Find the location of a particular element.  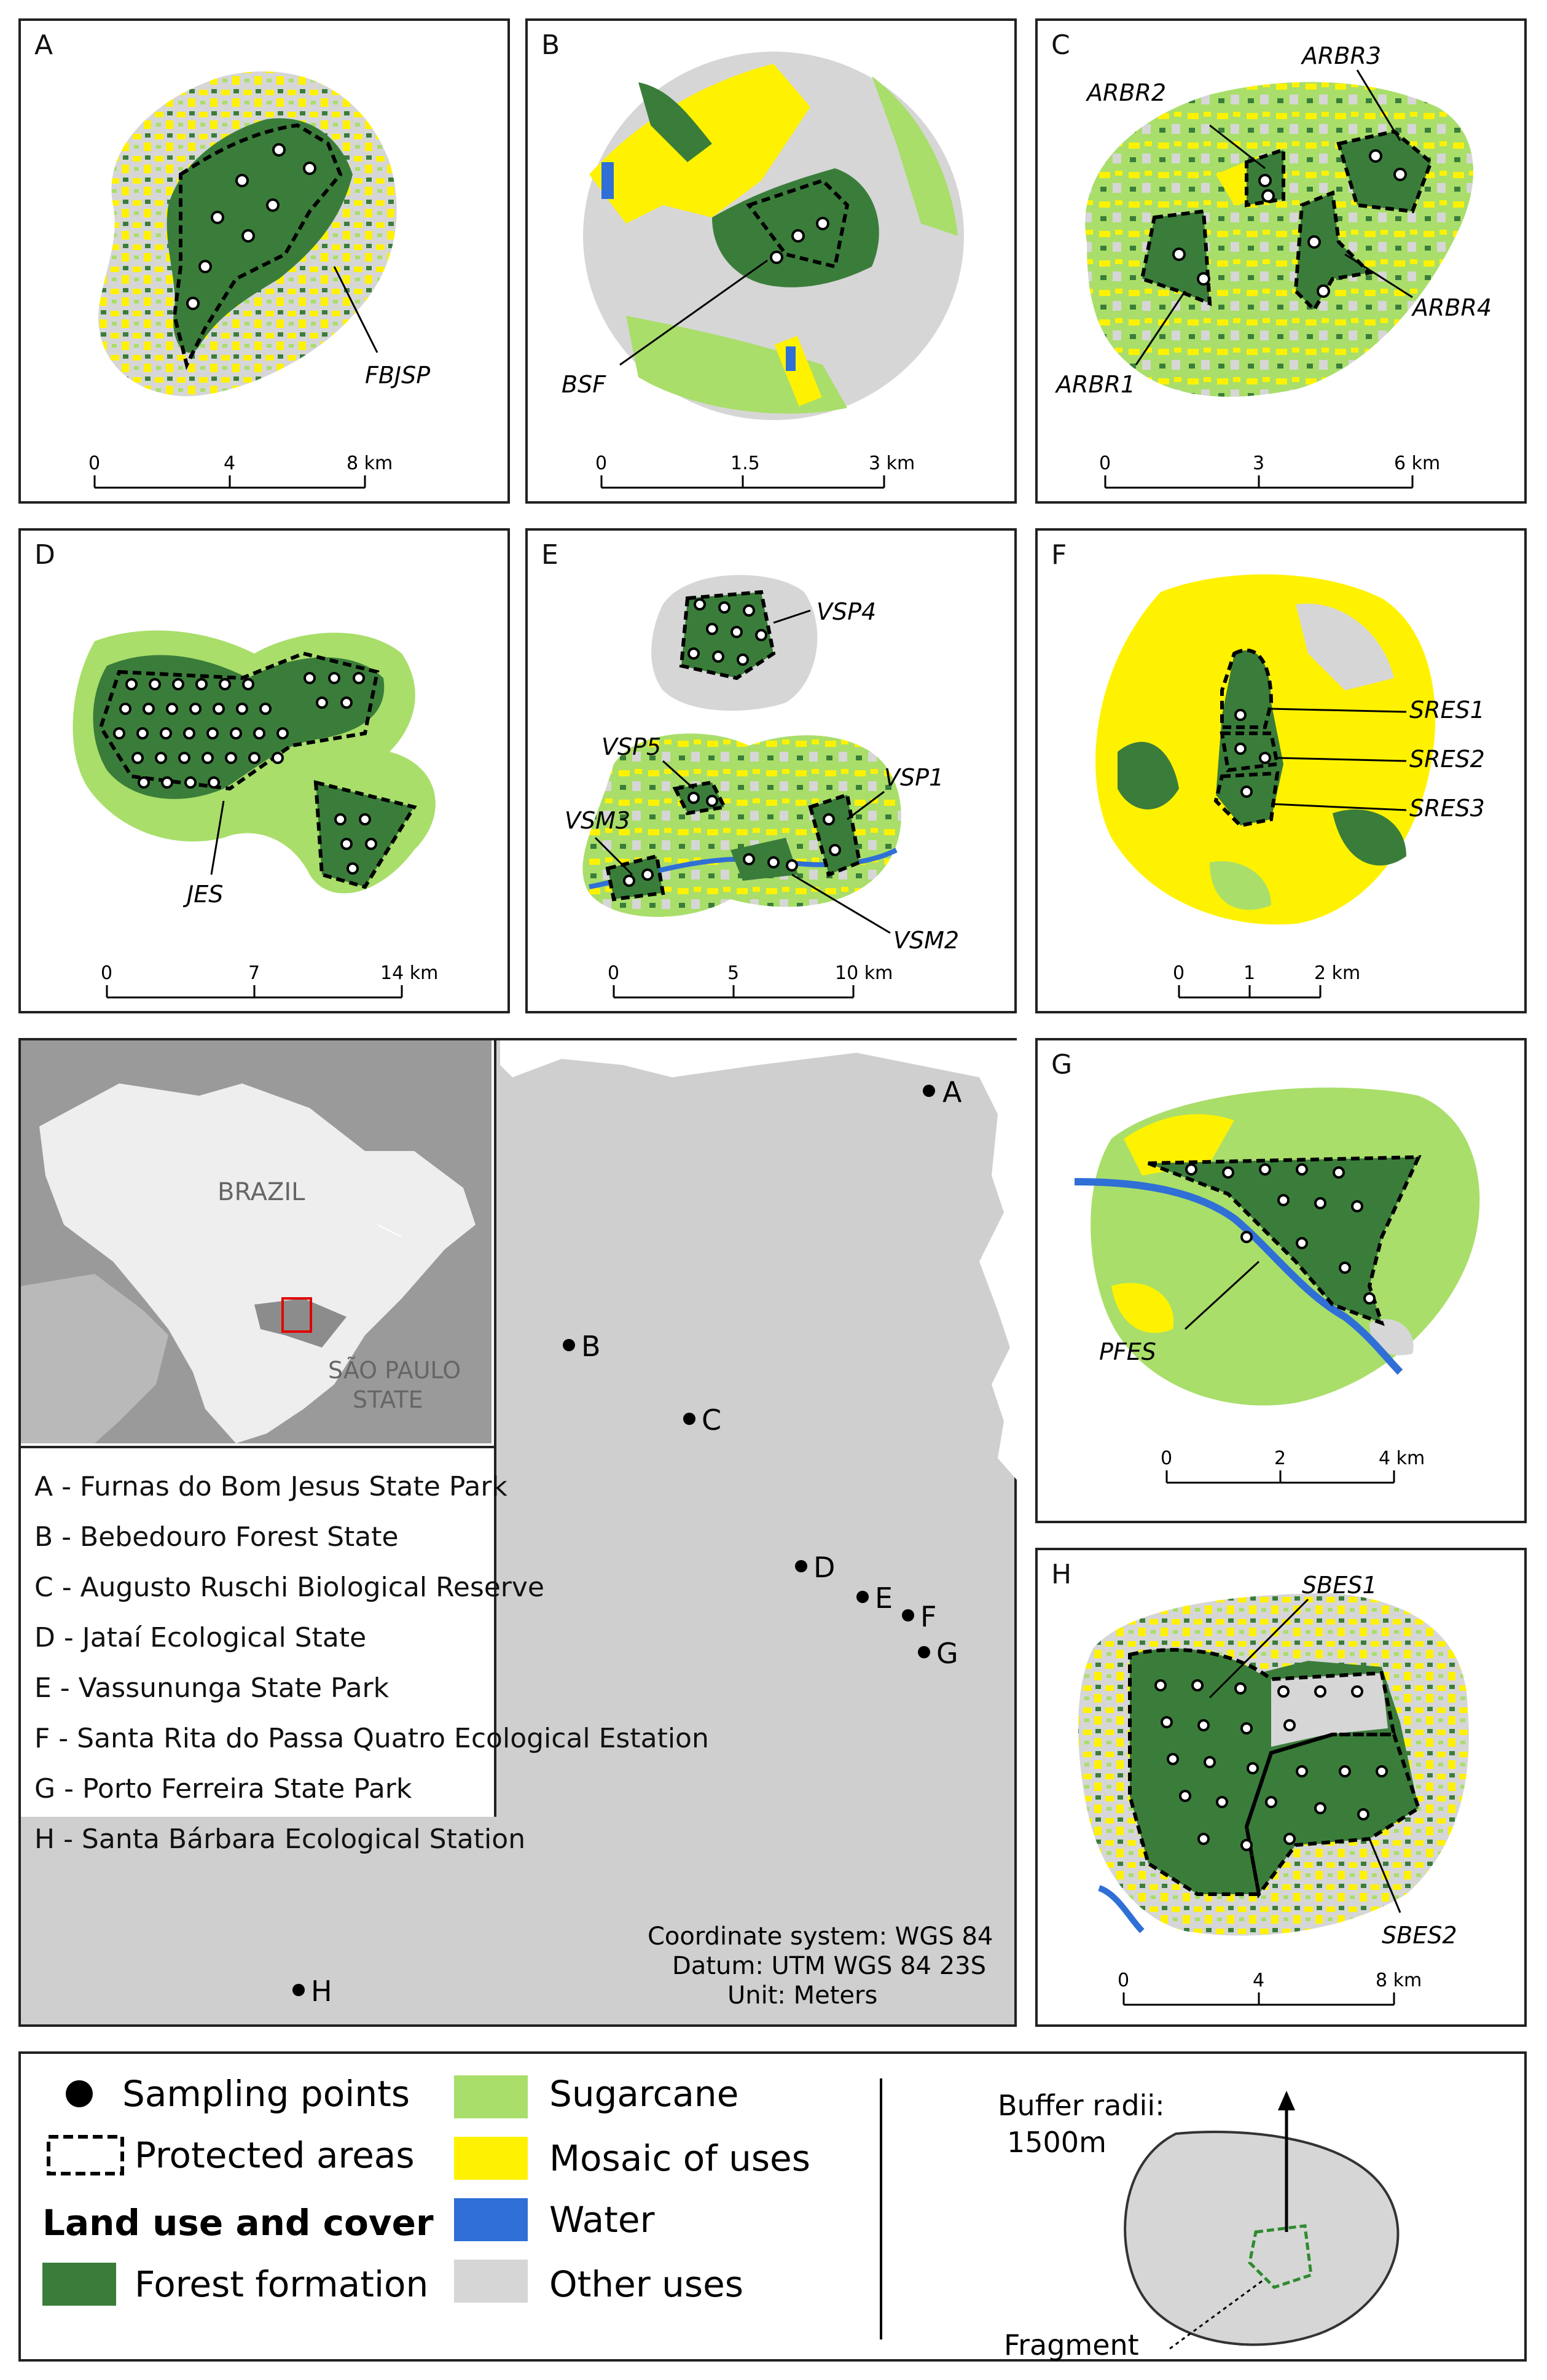

scale-f-0: 0 is located at coordinates (1179, 973).